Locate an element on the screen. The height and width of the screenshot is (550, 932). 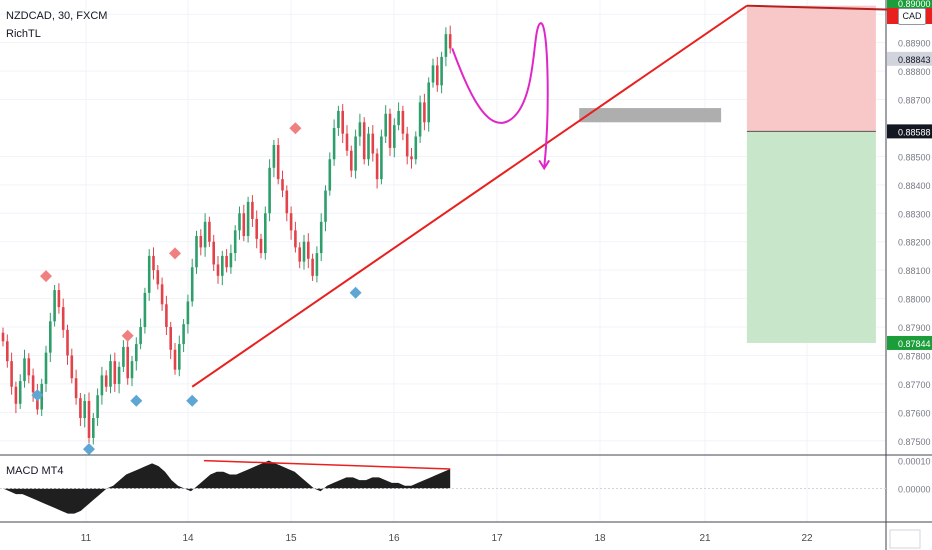
time-tick-label: 15 is located at coordinates (291, 538).